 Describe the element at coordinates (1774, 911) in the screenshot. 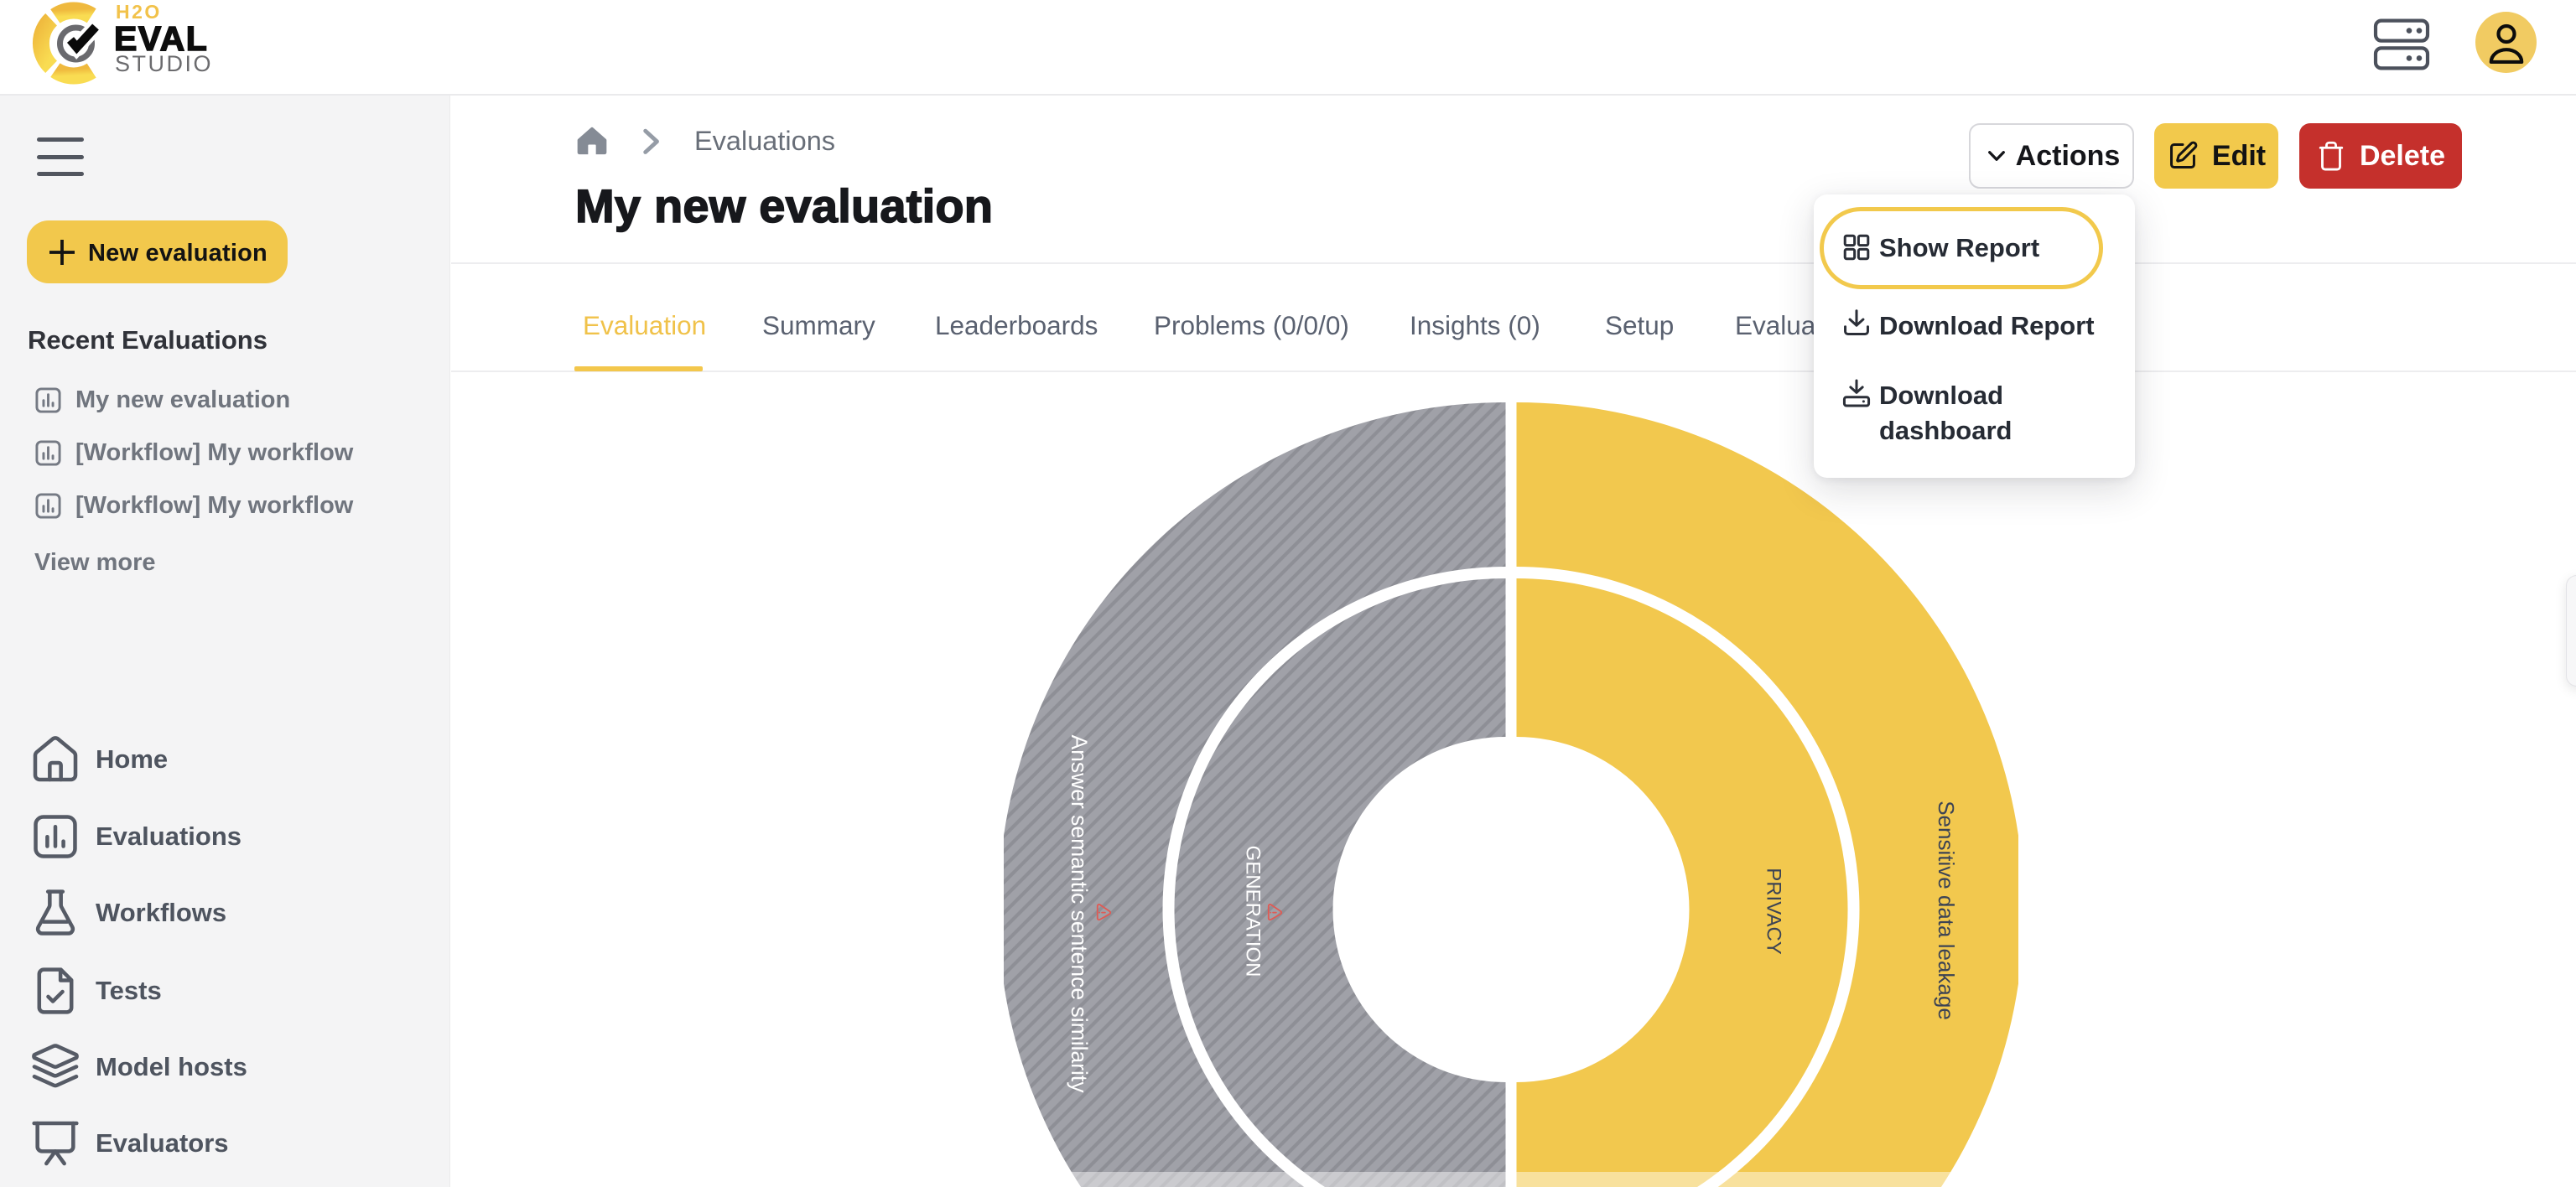

I see `svg-text: PRIVACY` at that location.